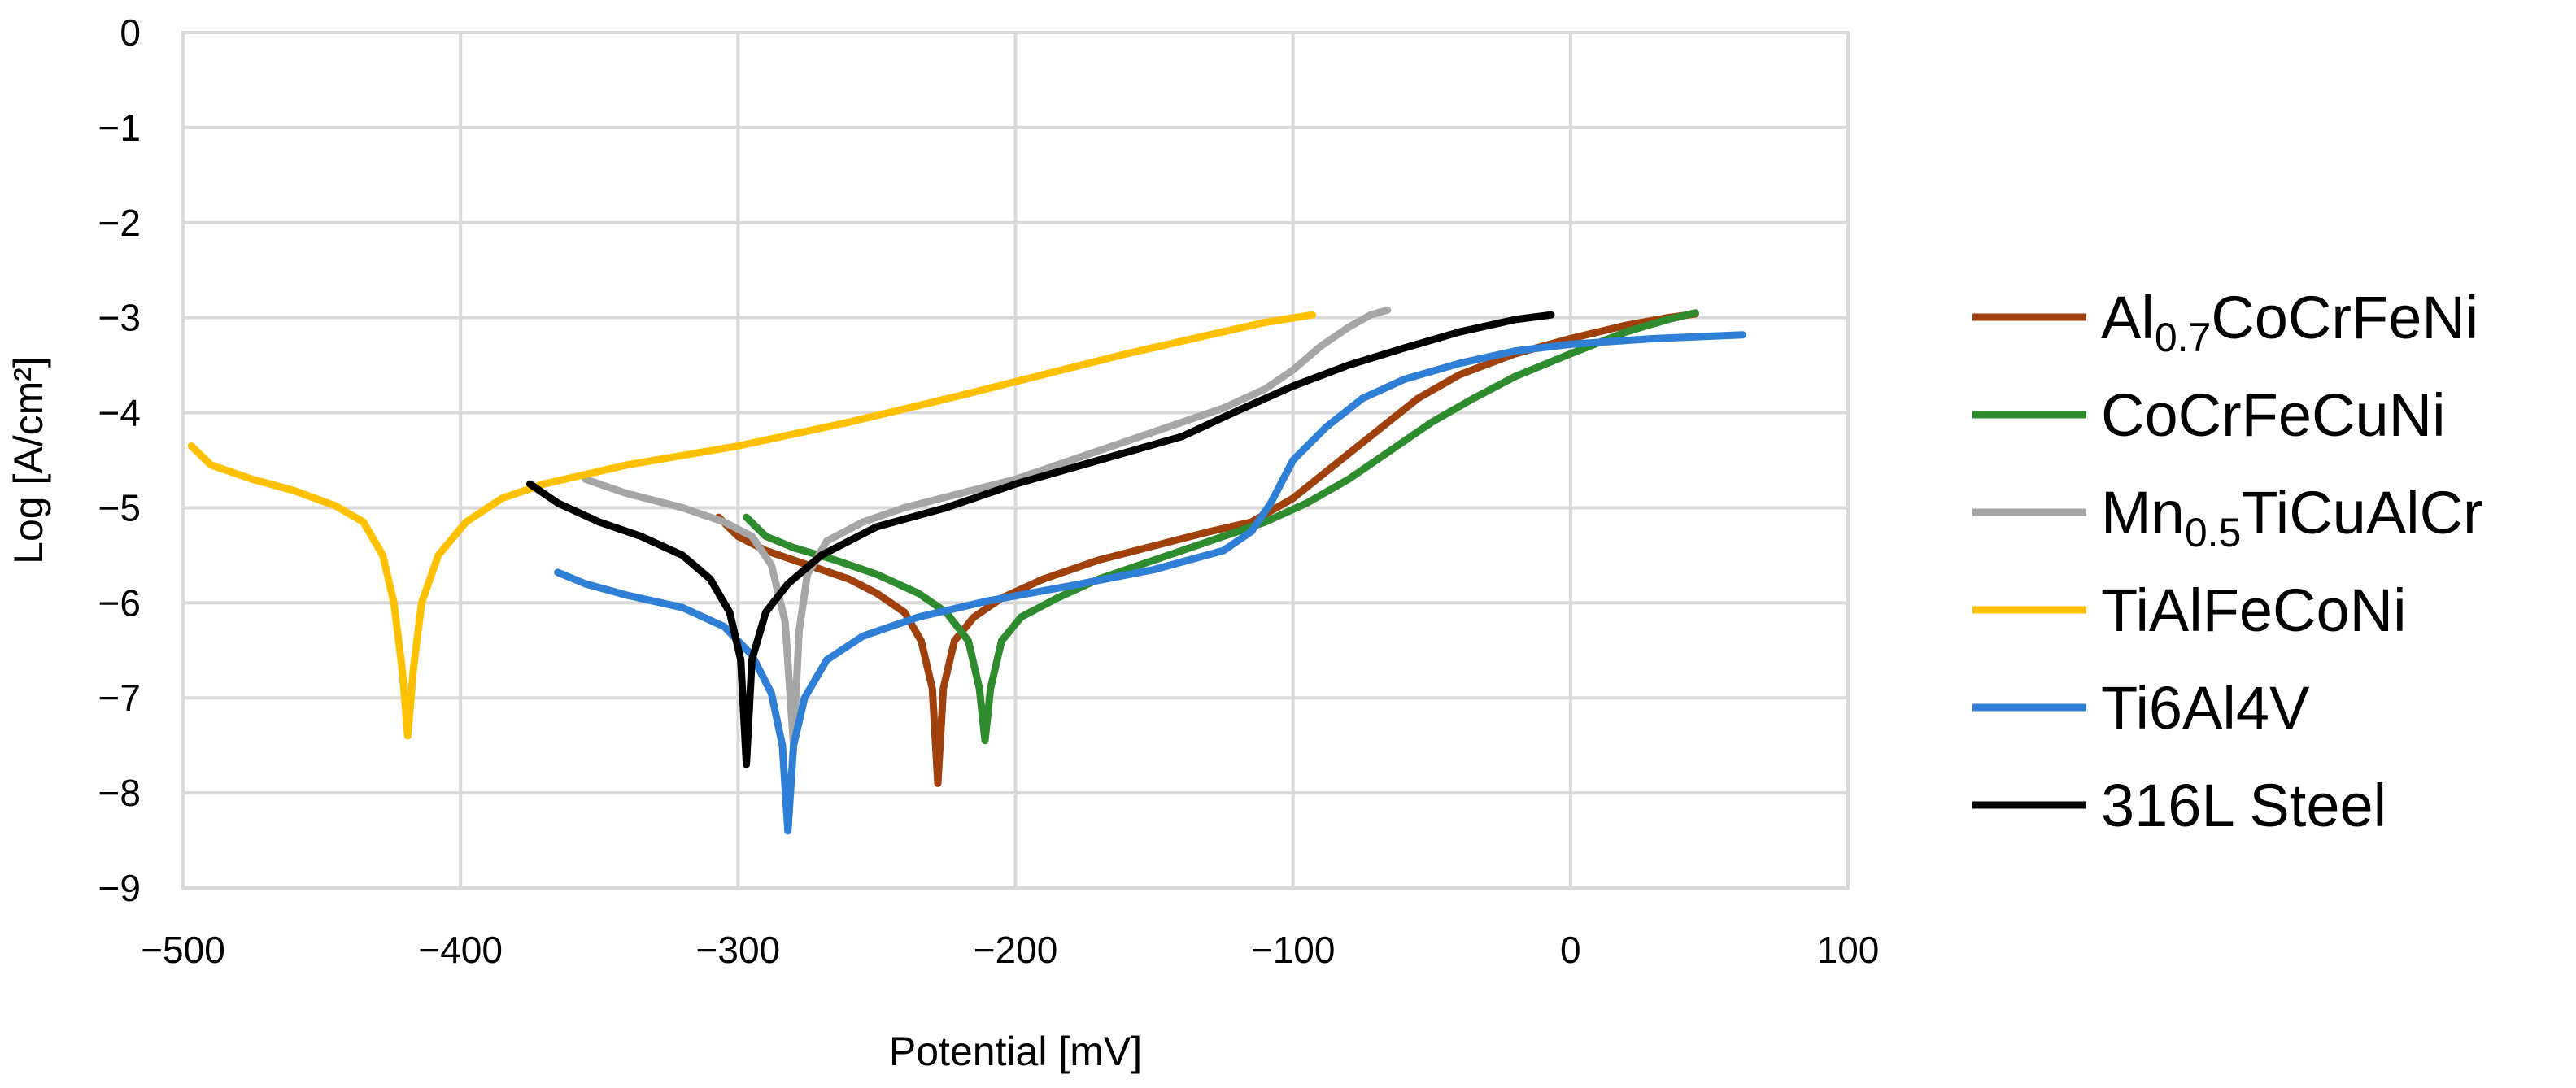  Describe the element at coordinates (119, 507) in the screenshot. I see `y-tick-label: −5` at that location.